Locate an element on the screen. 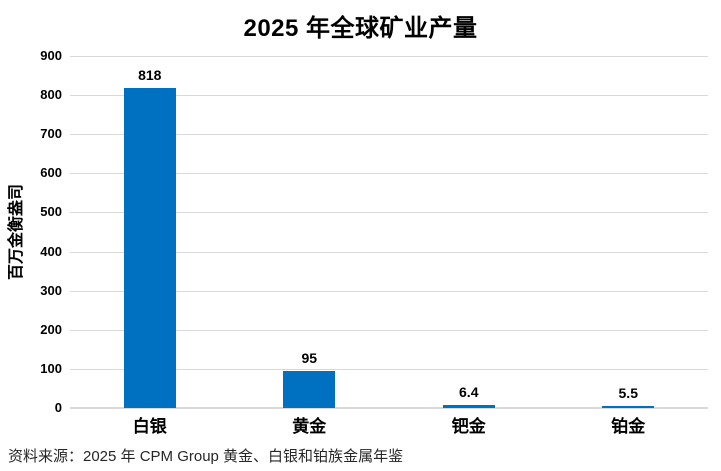  bar-value-label: 818 is located at coordinates (150, 75).